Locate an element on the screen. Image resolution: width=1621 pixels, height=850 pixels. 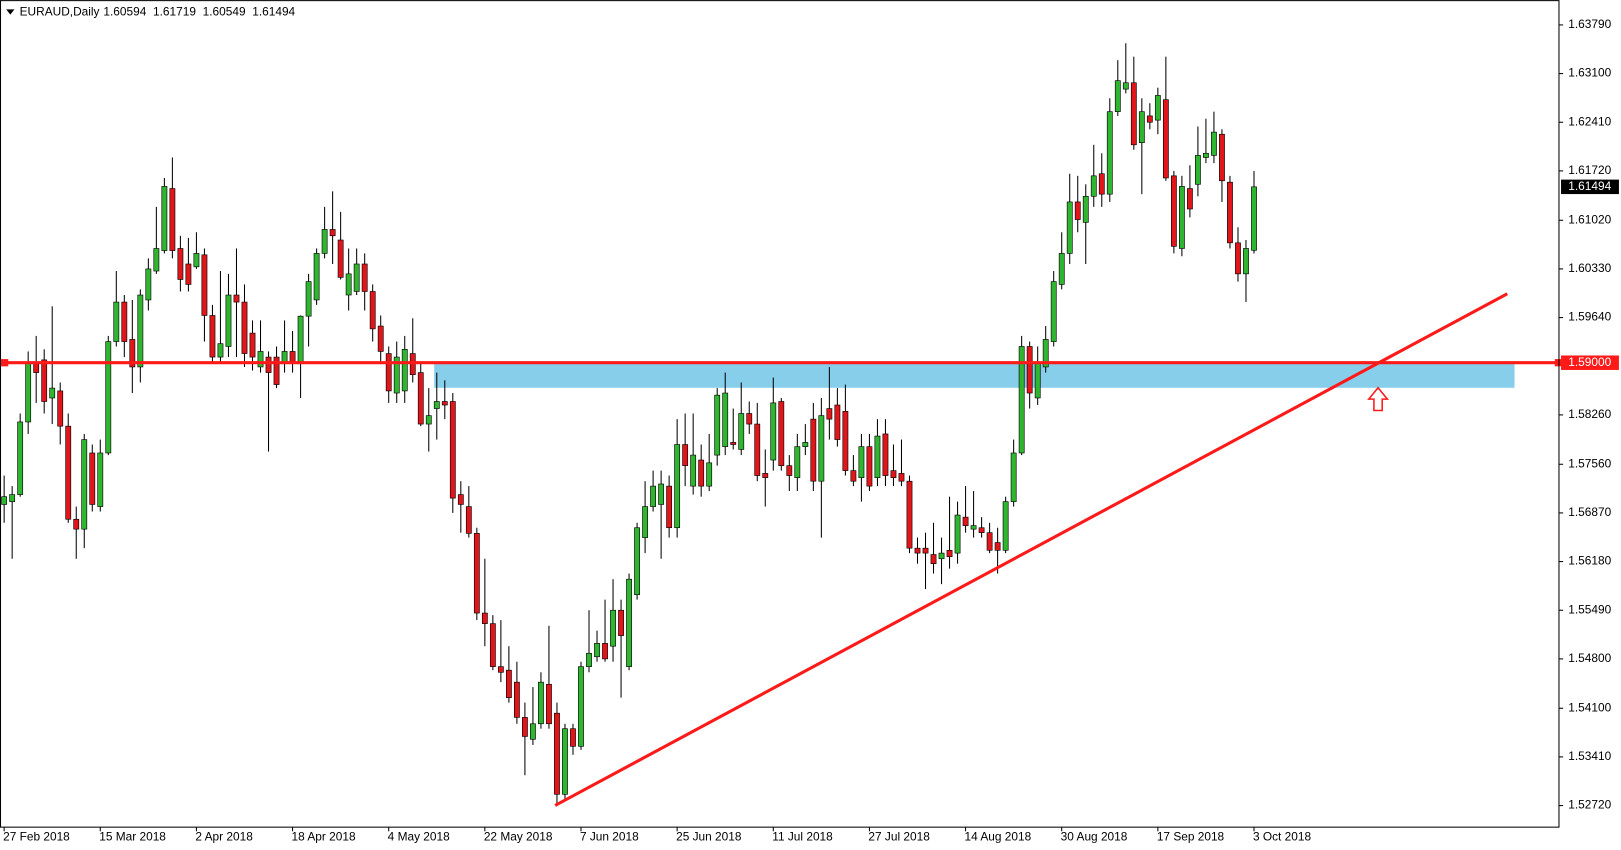
y-tick-label: 1.63790 is located at coordinates (1589, 24).